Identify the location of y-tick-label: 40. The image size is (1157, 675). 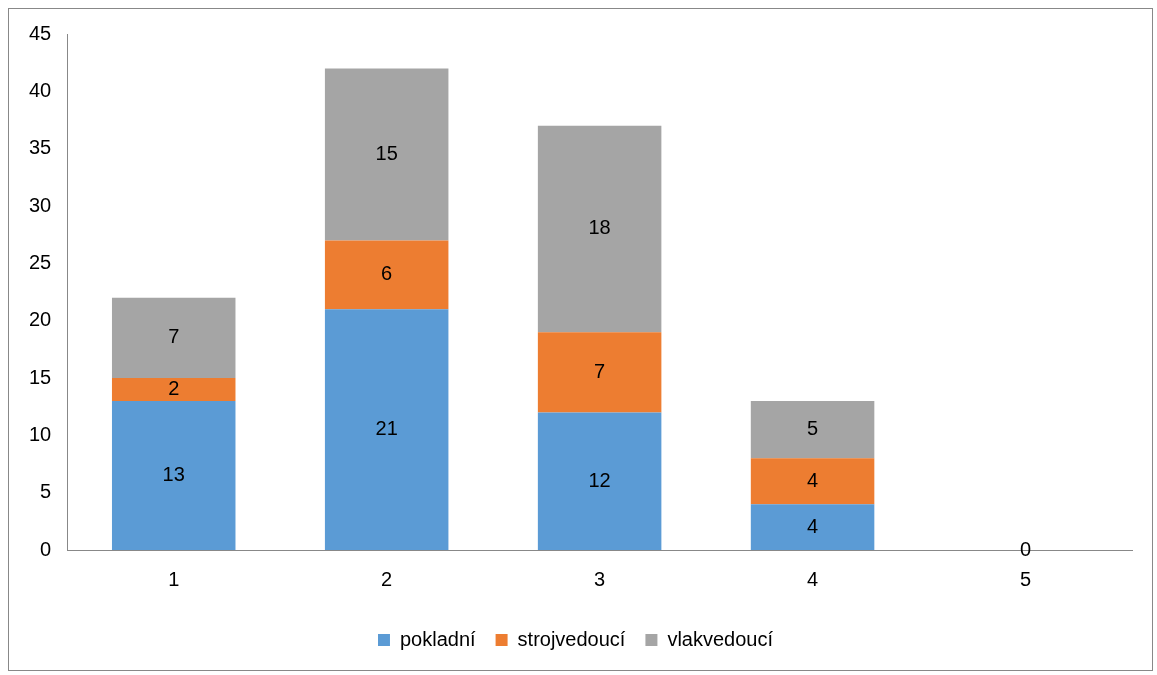
(40, 89).